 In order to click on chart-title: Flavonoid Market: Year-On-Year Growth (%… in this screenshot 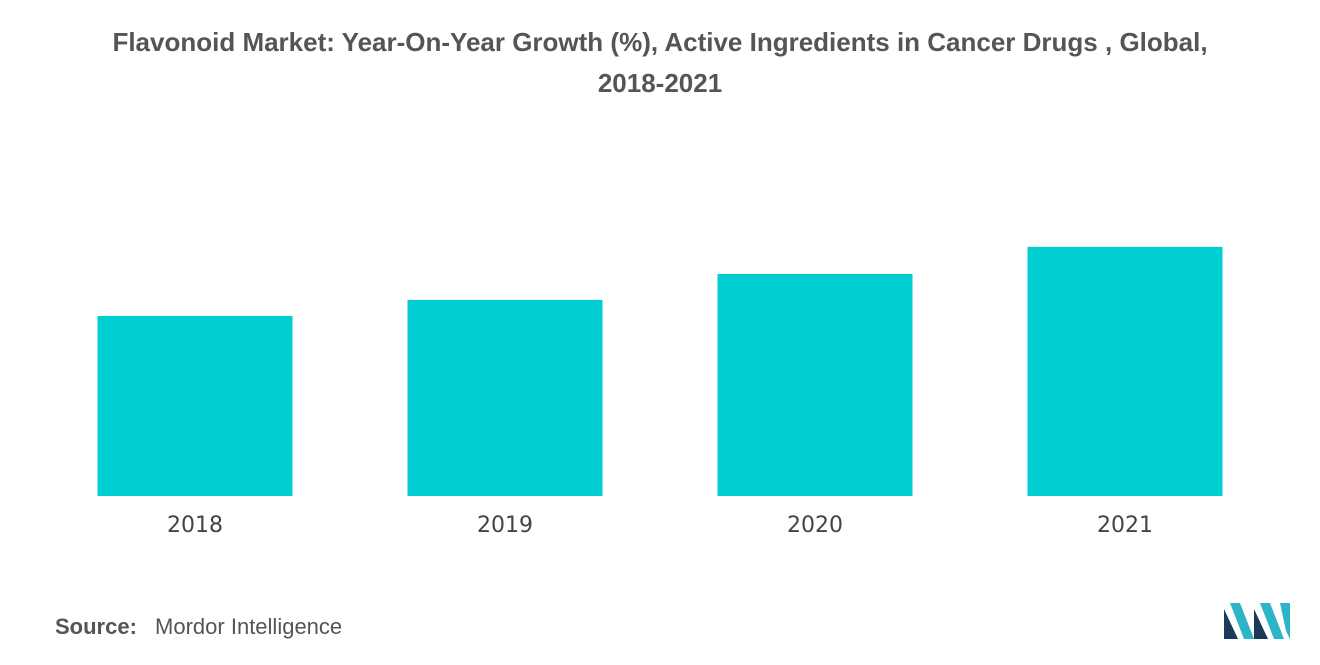, I will do `click(660, 63)`.